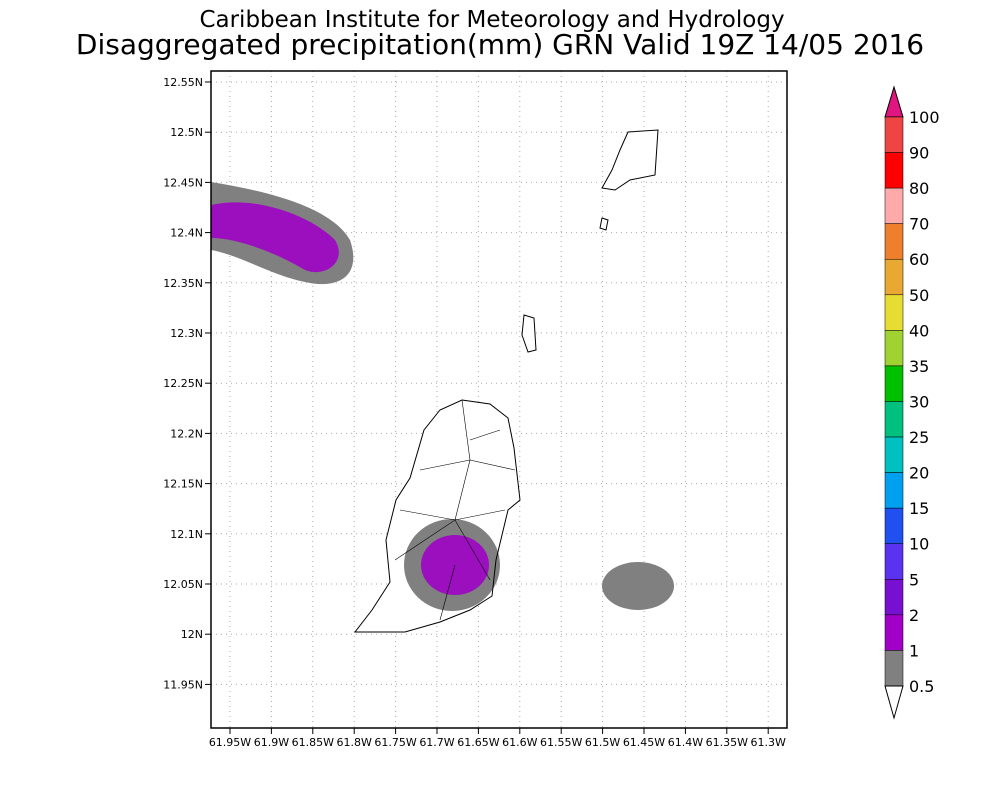 This screenshot has height=804, width=1000. What do you see at coordinates (183, 584) in the screenshot?
I see `lat-label: 12.05N` at bounding box center [183, 584].